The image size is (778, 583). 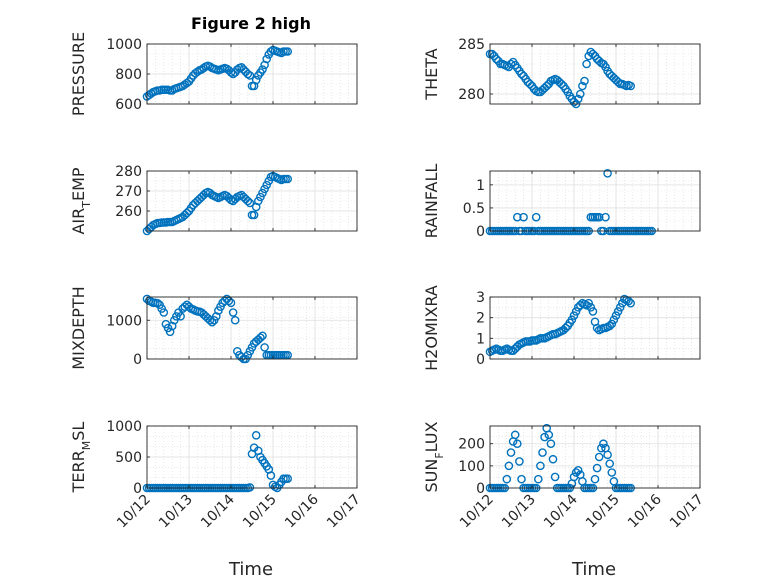 What do you see at coordinates (593, 569) in the screenshot?
I see `x-axis-label-right: Time` at bounding box center [593, 569].